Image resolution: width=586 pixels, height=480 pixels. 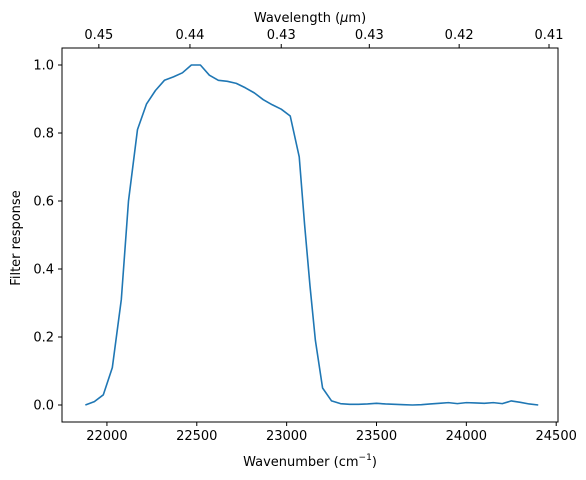 I want to click on top-x-axis: 0.45 0.44 0.43 0.43 0.42 0.41, so click(x=323, y=38).